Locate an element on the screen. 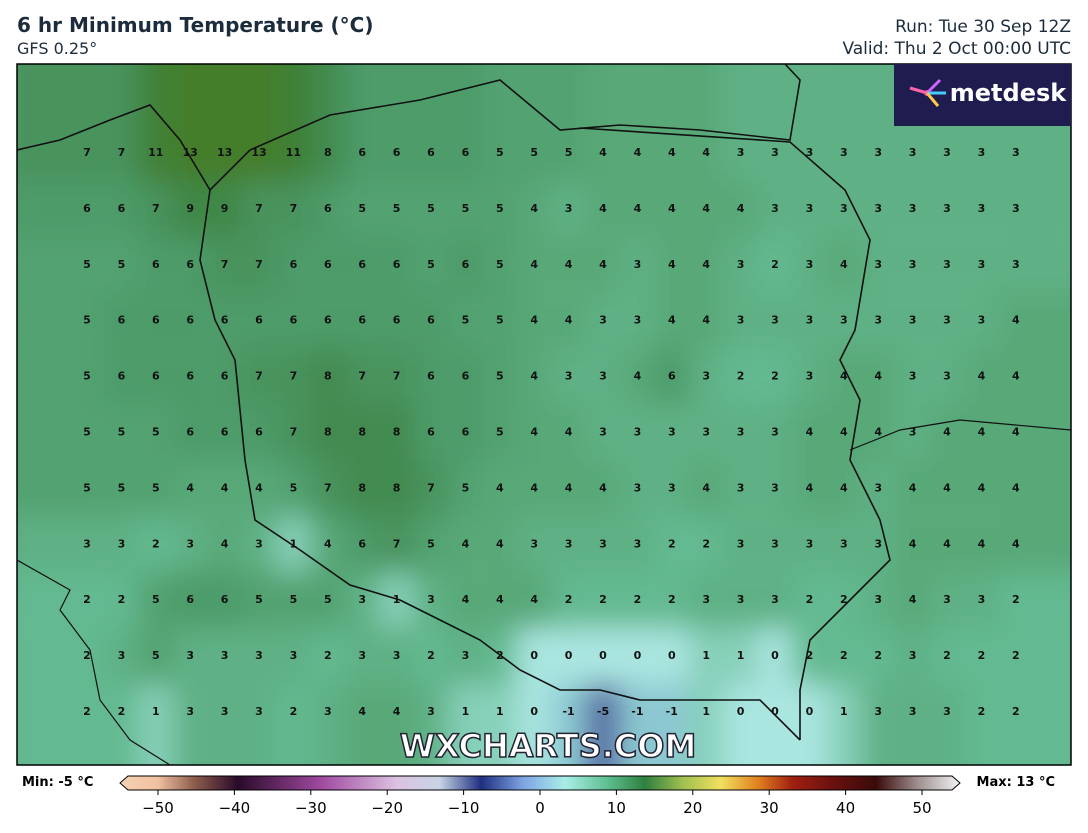 This screenshot has height=833, width=1088. cell-value: 9 is located at coordinates (190, 208).